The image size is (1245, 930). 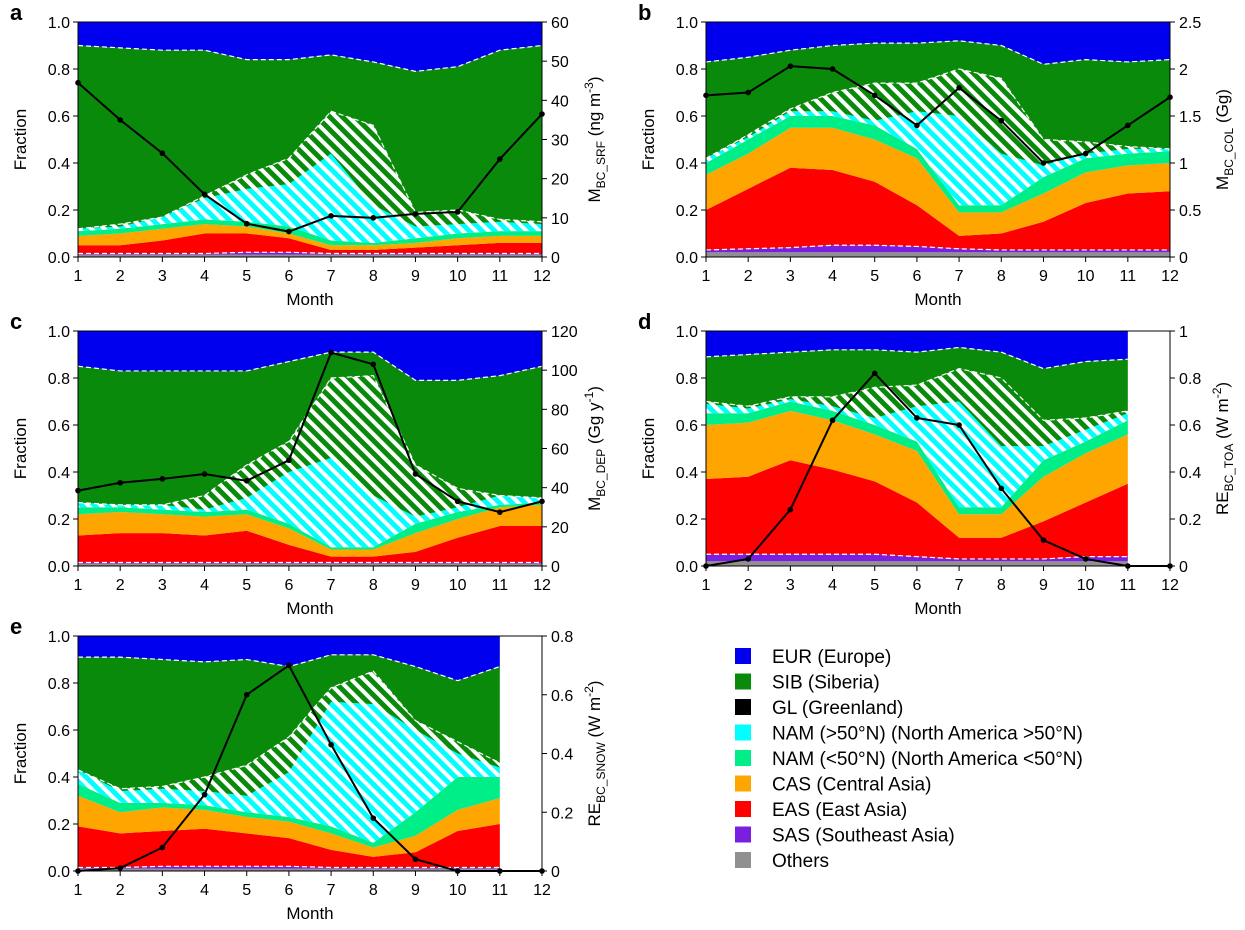 I want to click on band-cas, so click(x=938, y=181).